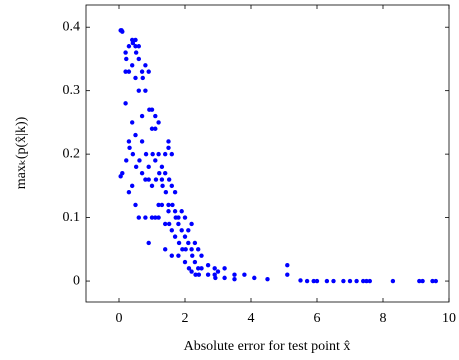  Describe the element at coordinates (383, 318) in the screenshot. I see `x-tick-label: 8` at that location.